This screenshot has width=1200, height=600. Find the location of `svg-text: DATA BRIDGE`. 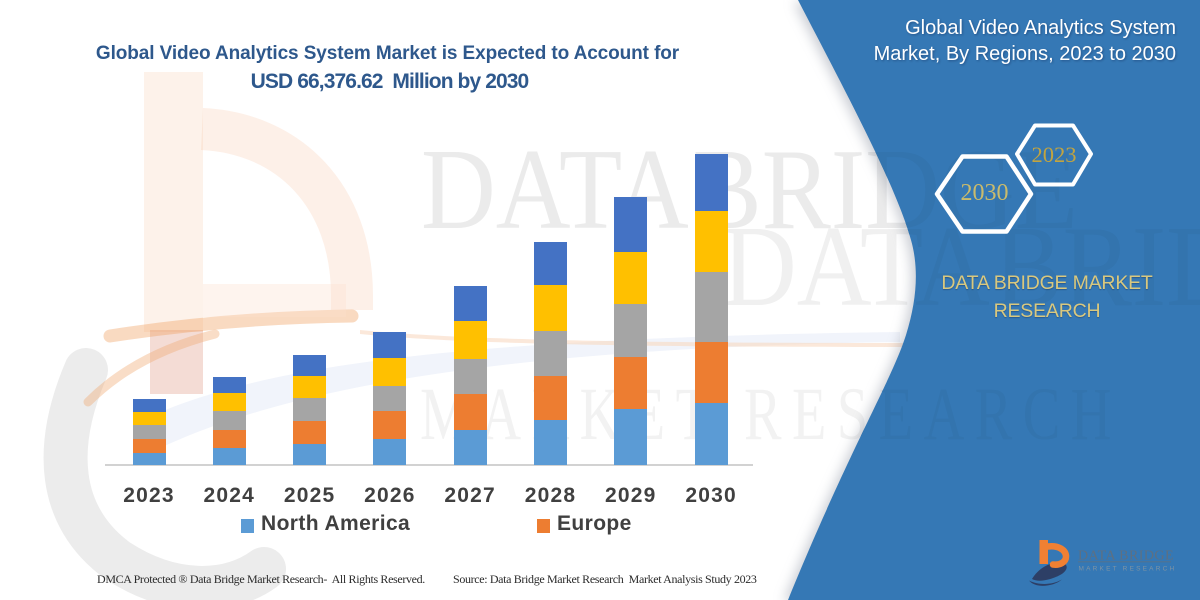

svg-text: DATA BRIDGE is located at coordinates (1126, 556).